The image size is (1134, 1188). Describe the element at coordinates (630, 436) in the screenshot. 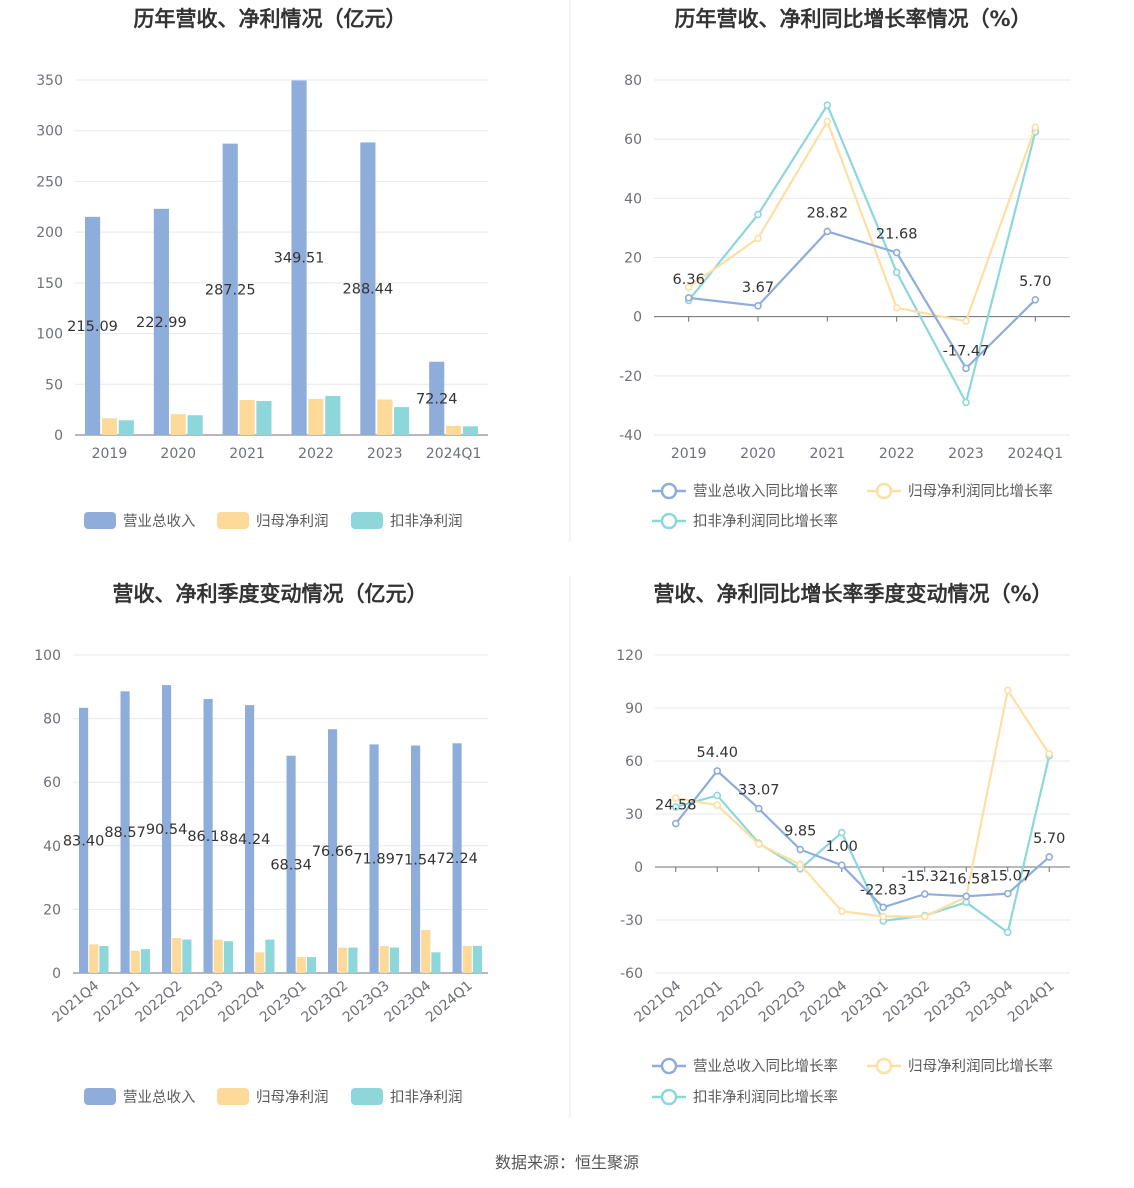

I see `y-tick-label: -40` at that location.